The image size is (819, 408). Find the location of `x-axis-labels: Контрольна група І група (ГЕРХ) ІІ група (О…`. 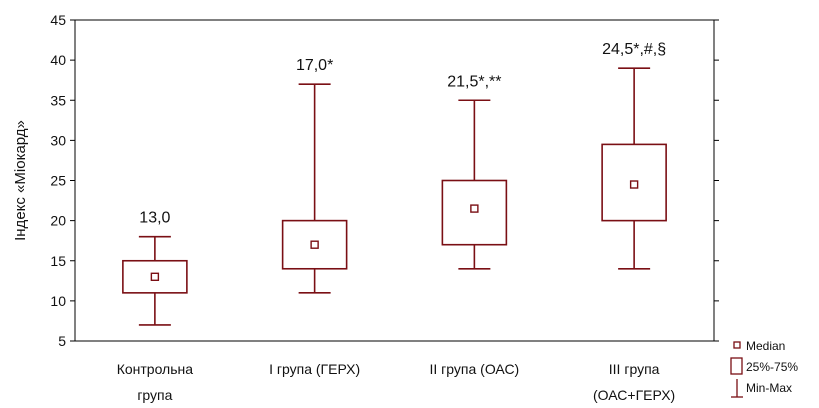

x-axis-labels: Контрольна група І група (ГЕРХ) ІІ група (О… is located at coordinates (396, 382).